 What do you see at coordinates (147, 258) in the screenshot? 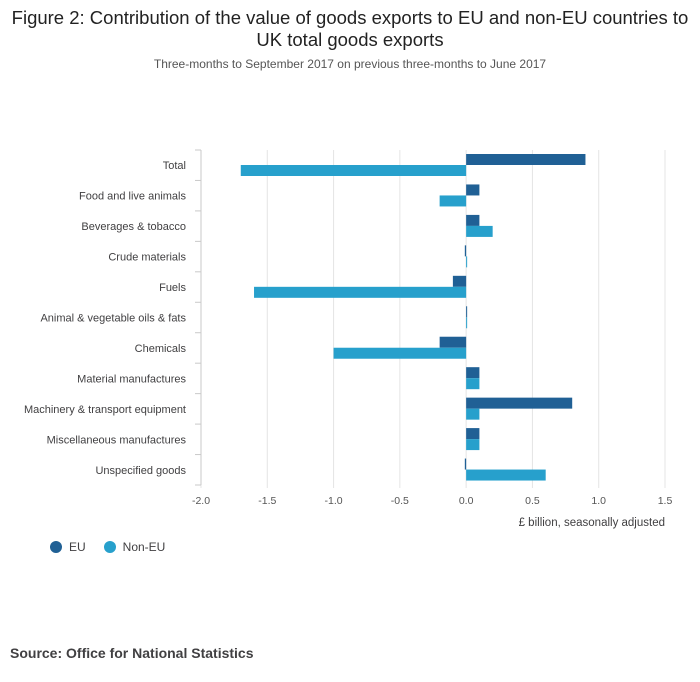
I see `category-label: Crude materials` at bounding box center [147, 258].